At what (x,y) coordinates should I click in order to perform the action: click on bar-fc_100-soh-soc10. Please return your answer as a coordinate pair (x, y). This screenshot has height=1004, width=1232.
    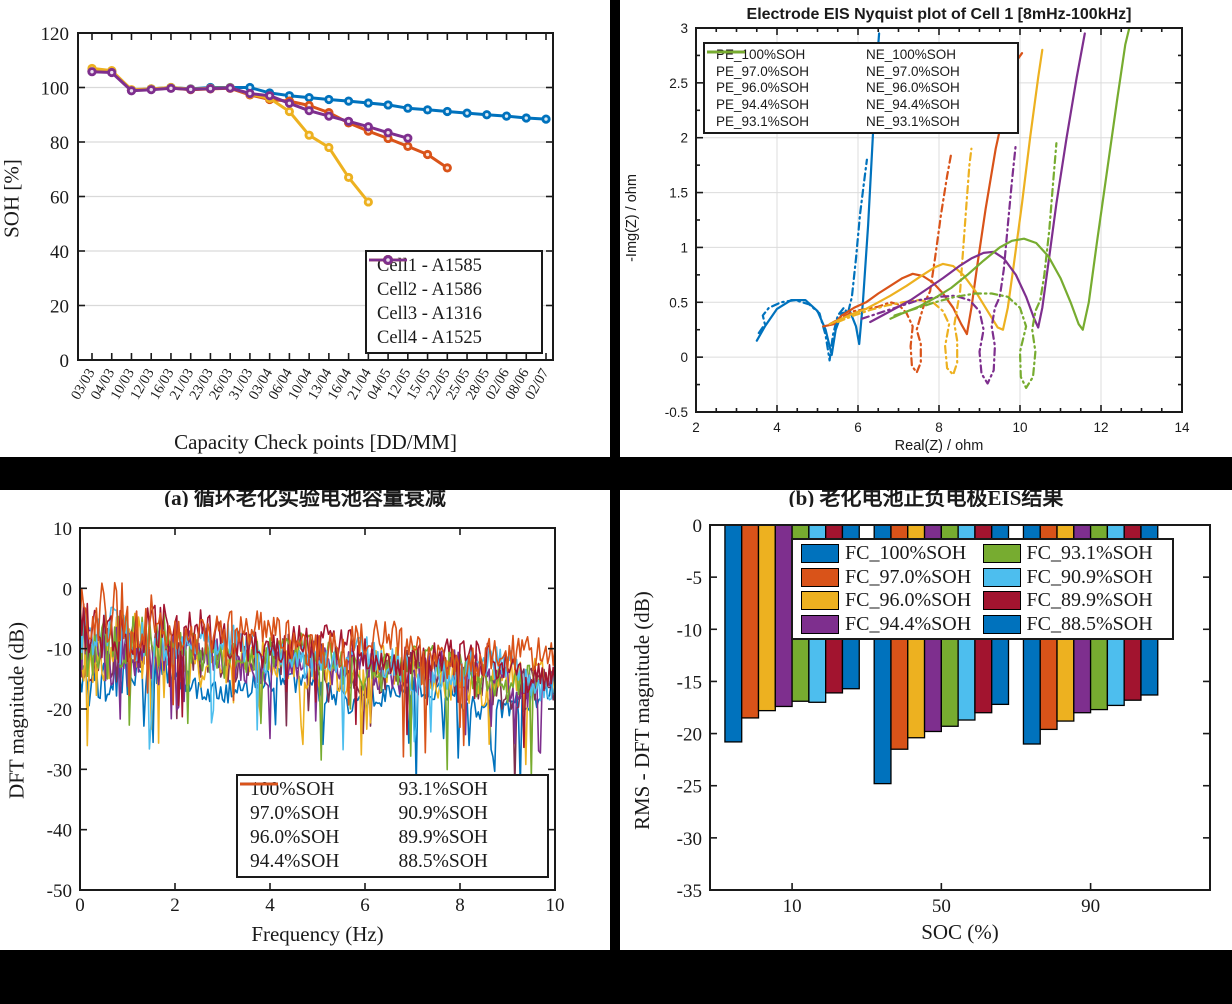
    Looking at the image, I should click on (733, 633).